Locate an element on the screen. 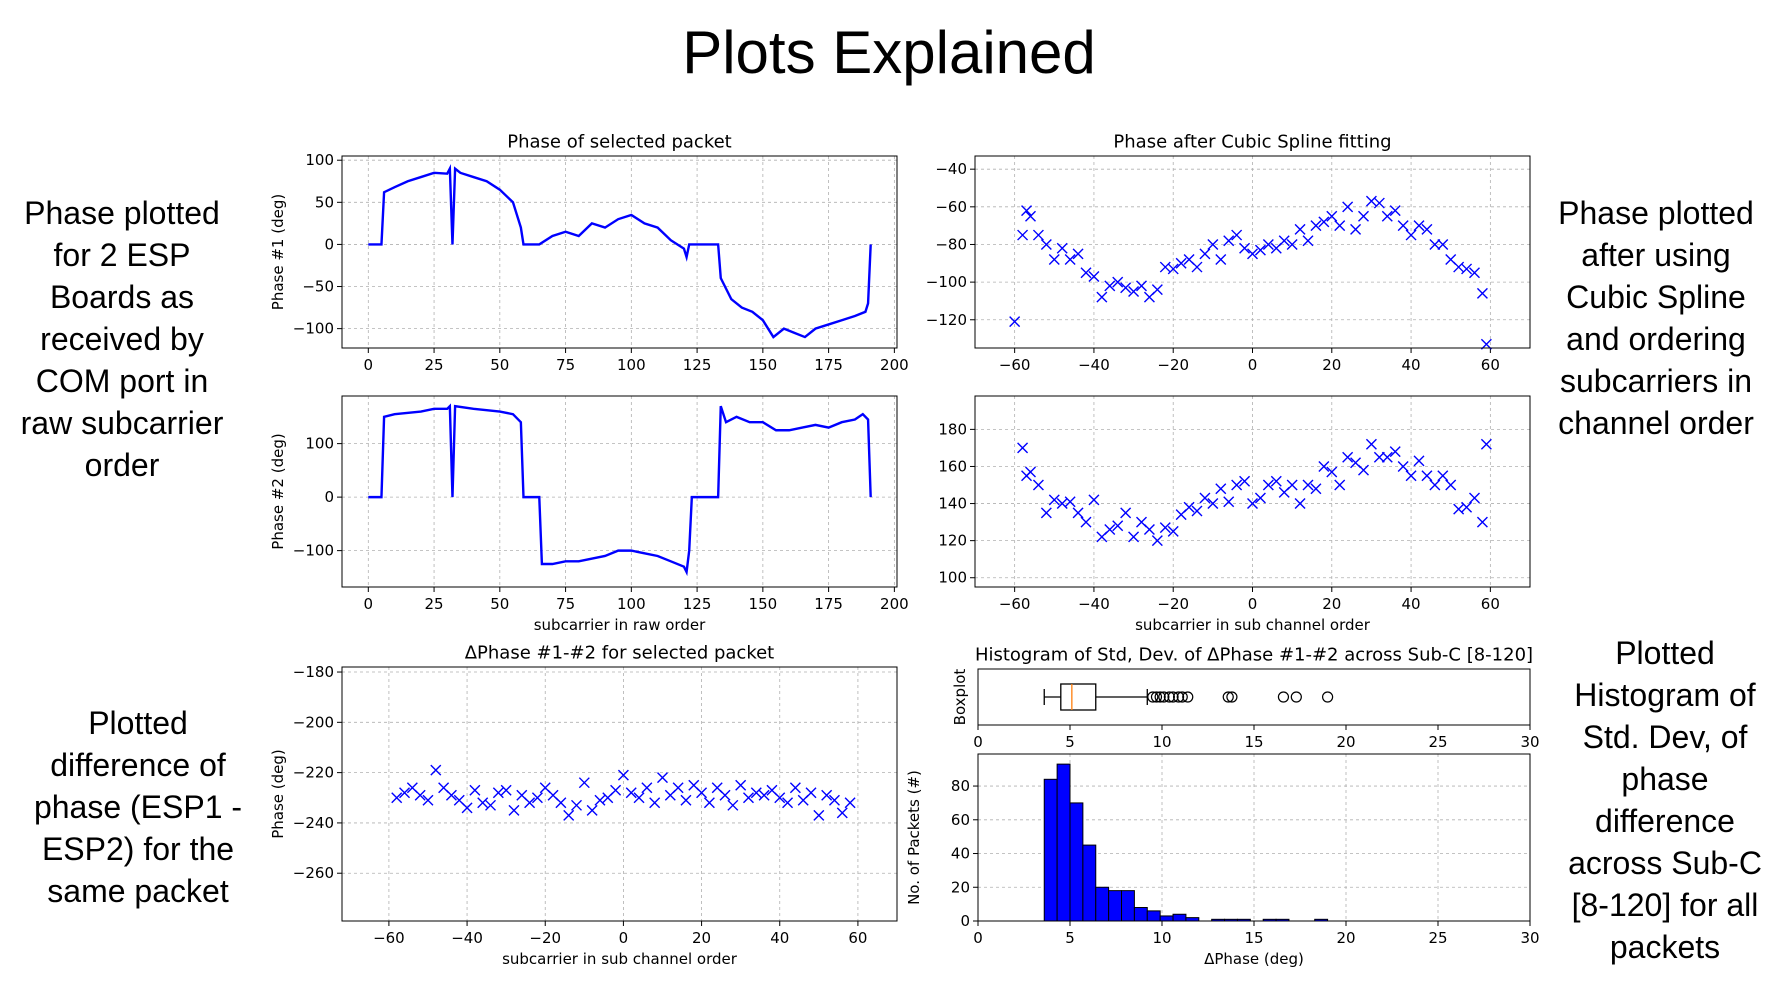 The height and width of the screenshot is (1000, 1778). data-line is located at coordinates (620, 490).